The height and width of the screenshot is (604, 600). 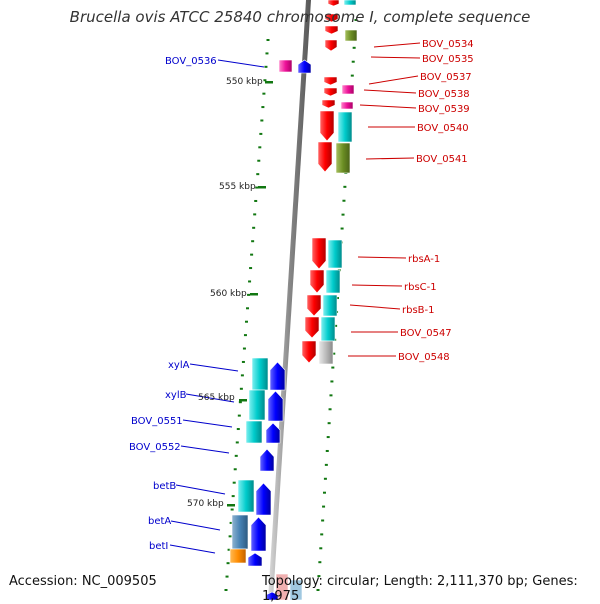 I want to click on gene-label-forward: BOV_0541, so click(x=442, y=159).